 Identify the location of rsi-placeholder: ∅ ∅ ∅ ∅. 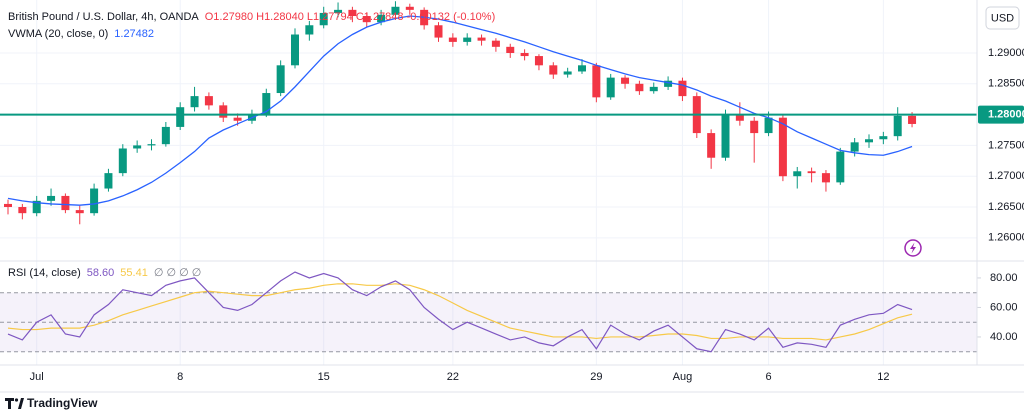
(178, 273).